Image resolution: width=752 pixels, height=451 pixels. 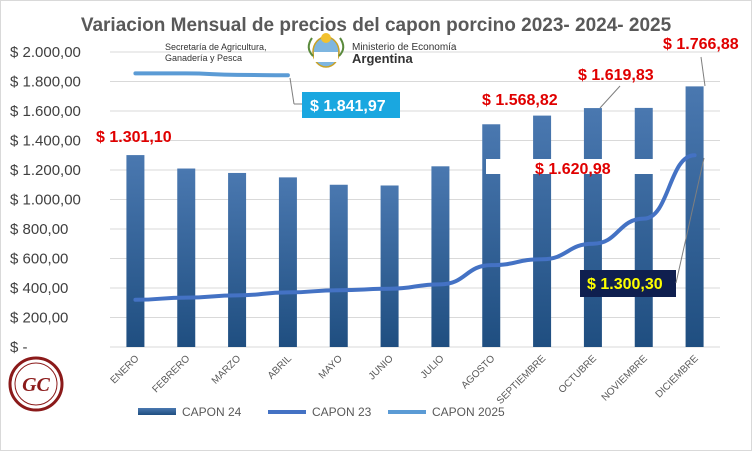 I want to click on annotation-capon-23-diciembre: $ 1.300,30, so click(x=625, y=284).